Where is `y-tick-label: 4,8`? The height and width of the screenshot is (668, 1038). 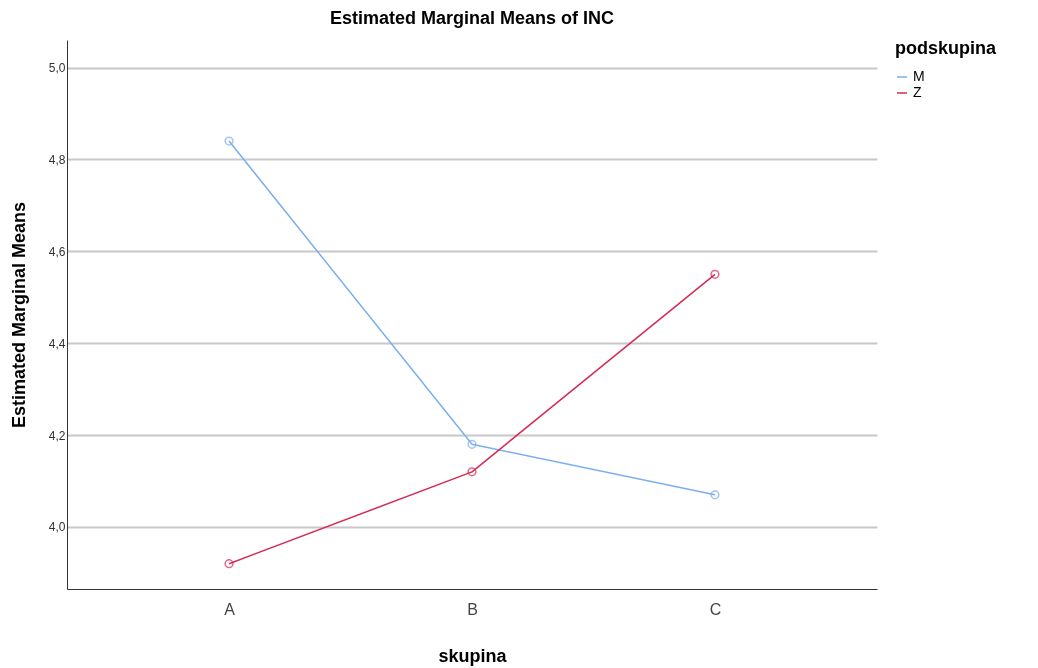
y-tick-label: 4,8 is located at coordinates (57, 159).